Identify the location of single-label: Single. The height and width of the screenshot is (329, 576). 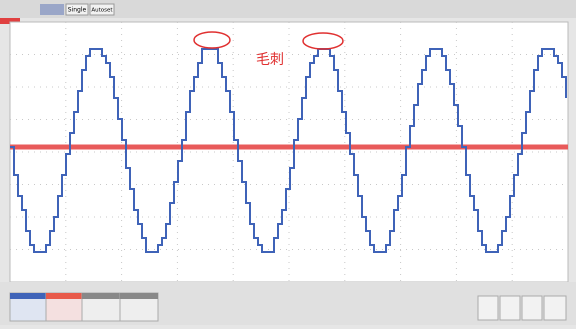
(77, 10).